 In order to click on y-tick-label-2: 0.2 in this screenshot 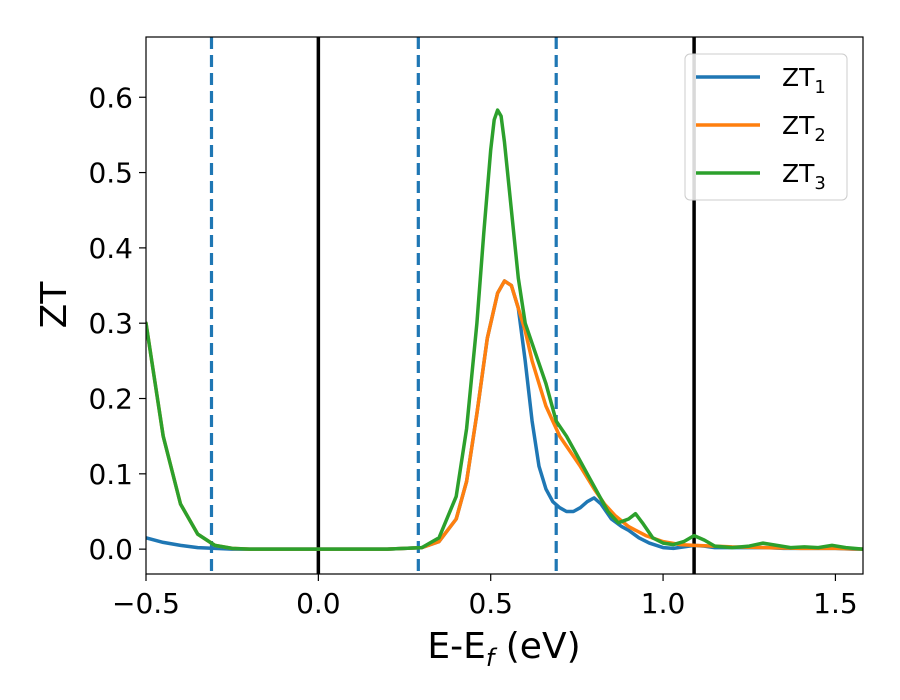, I will do `click(110, 399)`.